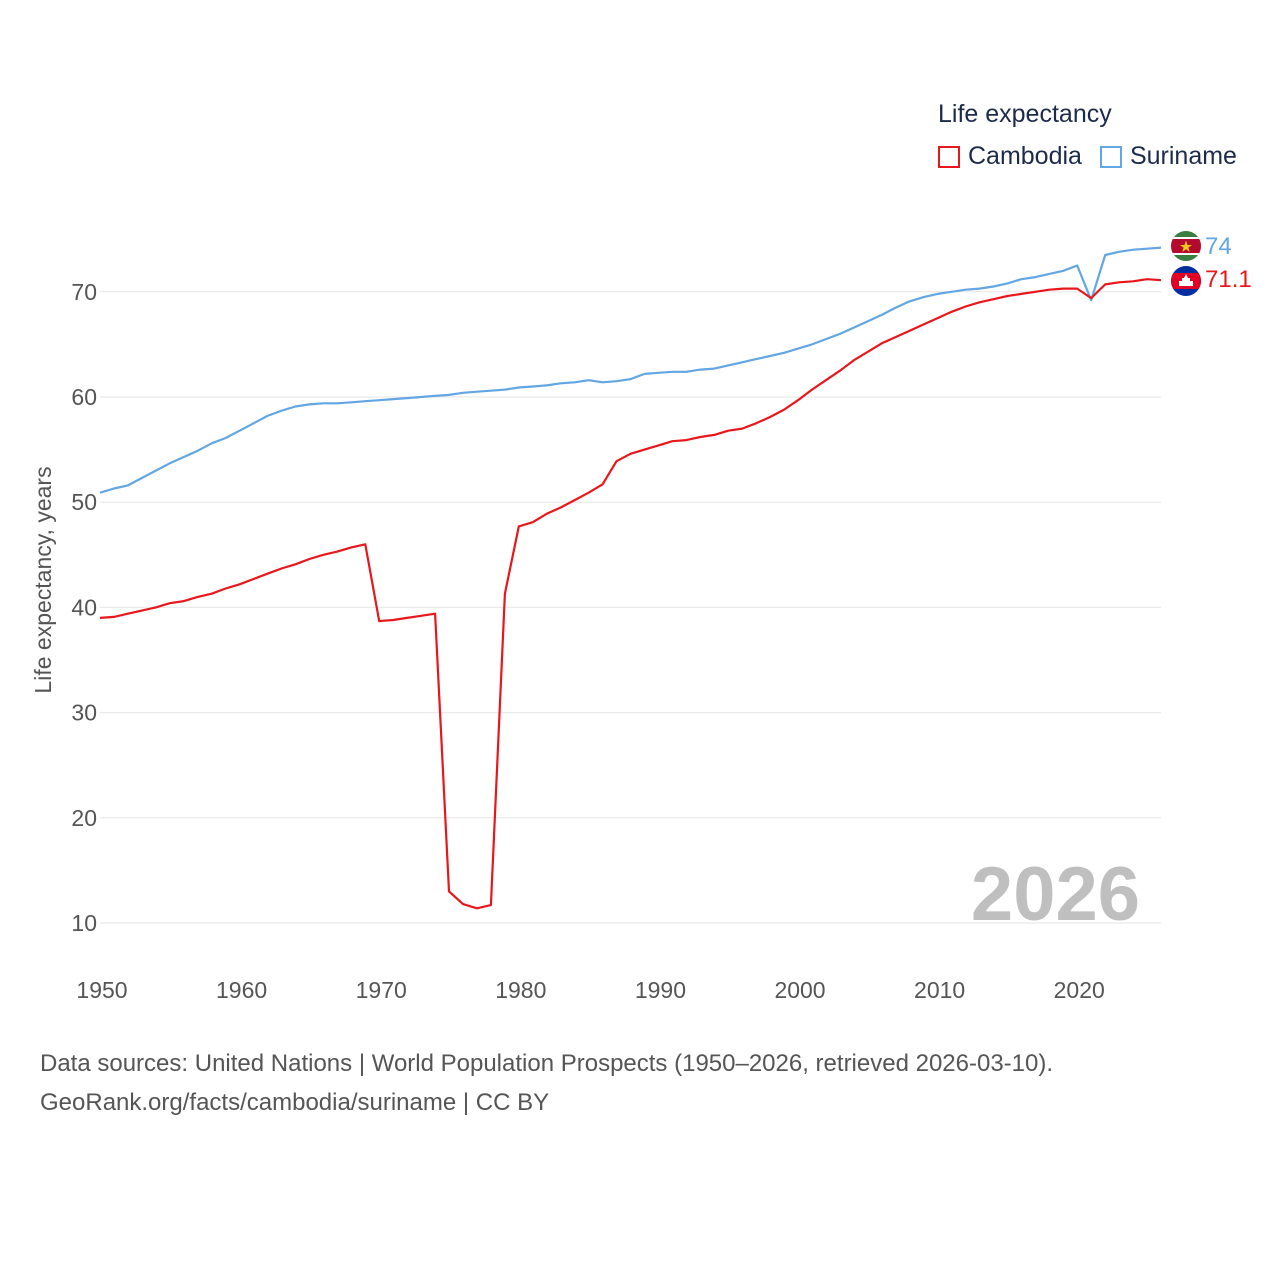 Image resolution: width=1280 pixels, height=1280 pixels. What do you see at coordinates (43, 579) in the screenshot?
I see `y-axis-title: Life expectancy, years` at bounding box center [43, 579].